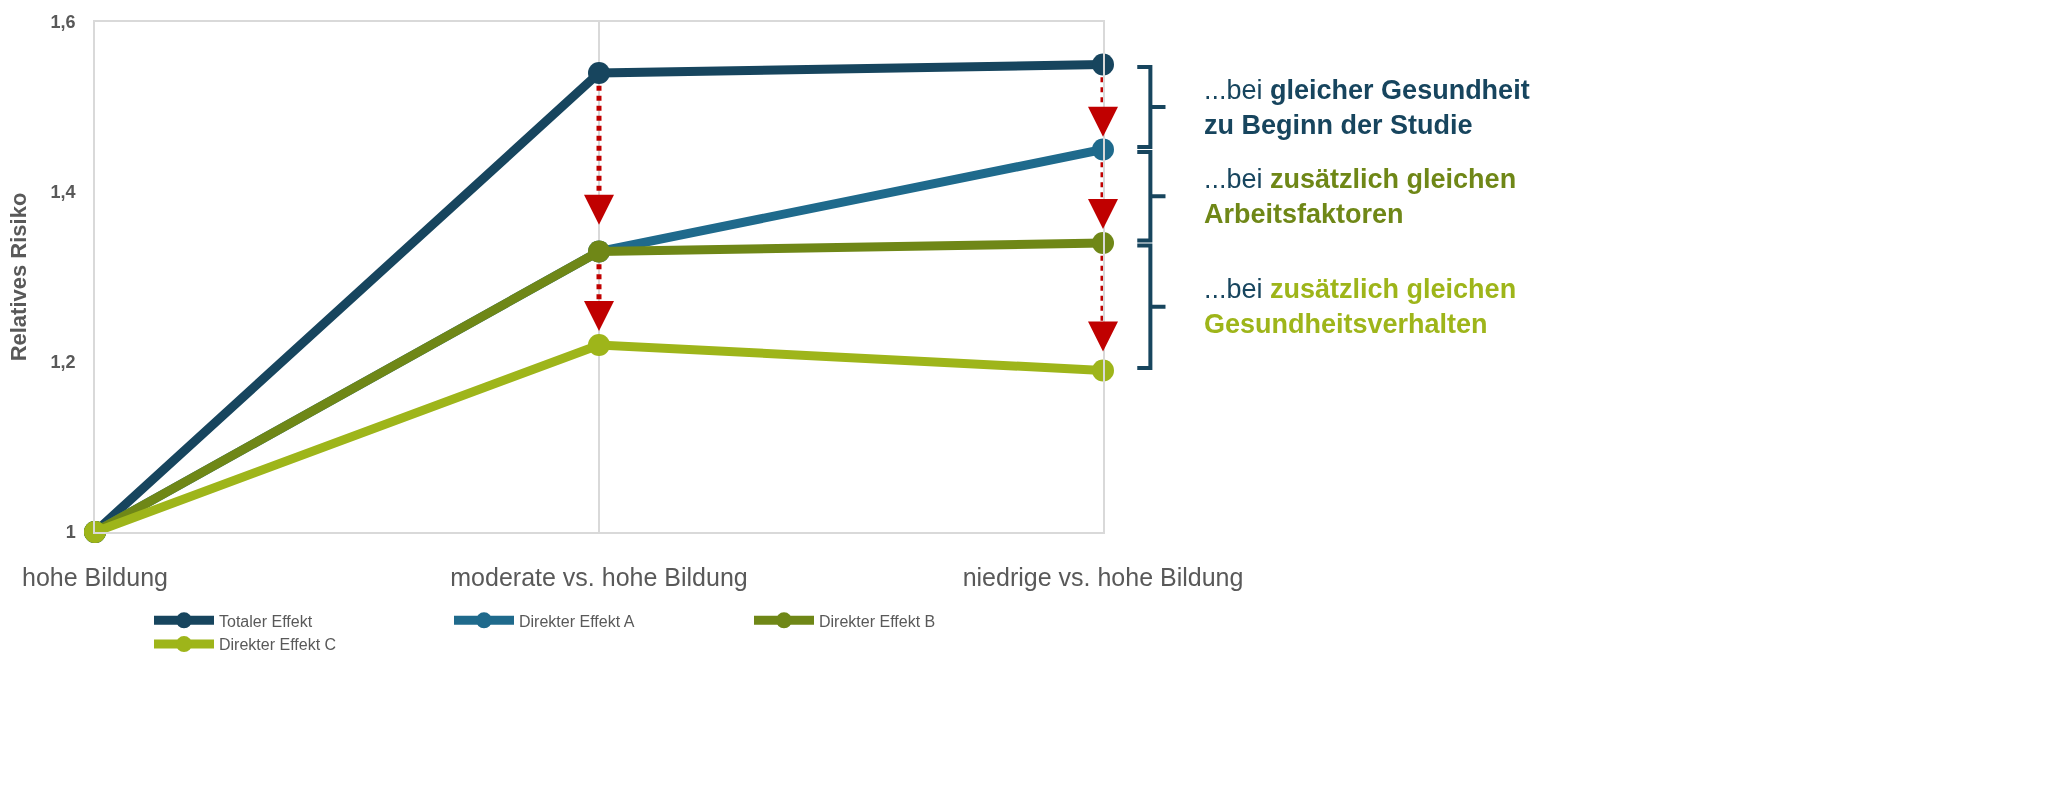 The height and width of the screenshot is (812, 2054). What do you see at coordinates (70, 532) in the screenshot?
I see `y-tick-label: 1` at bounding box center [70, 532].